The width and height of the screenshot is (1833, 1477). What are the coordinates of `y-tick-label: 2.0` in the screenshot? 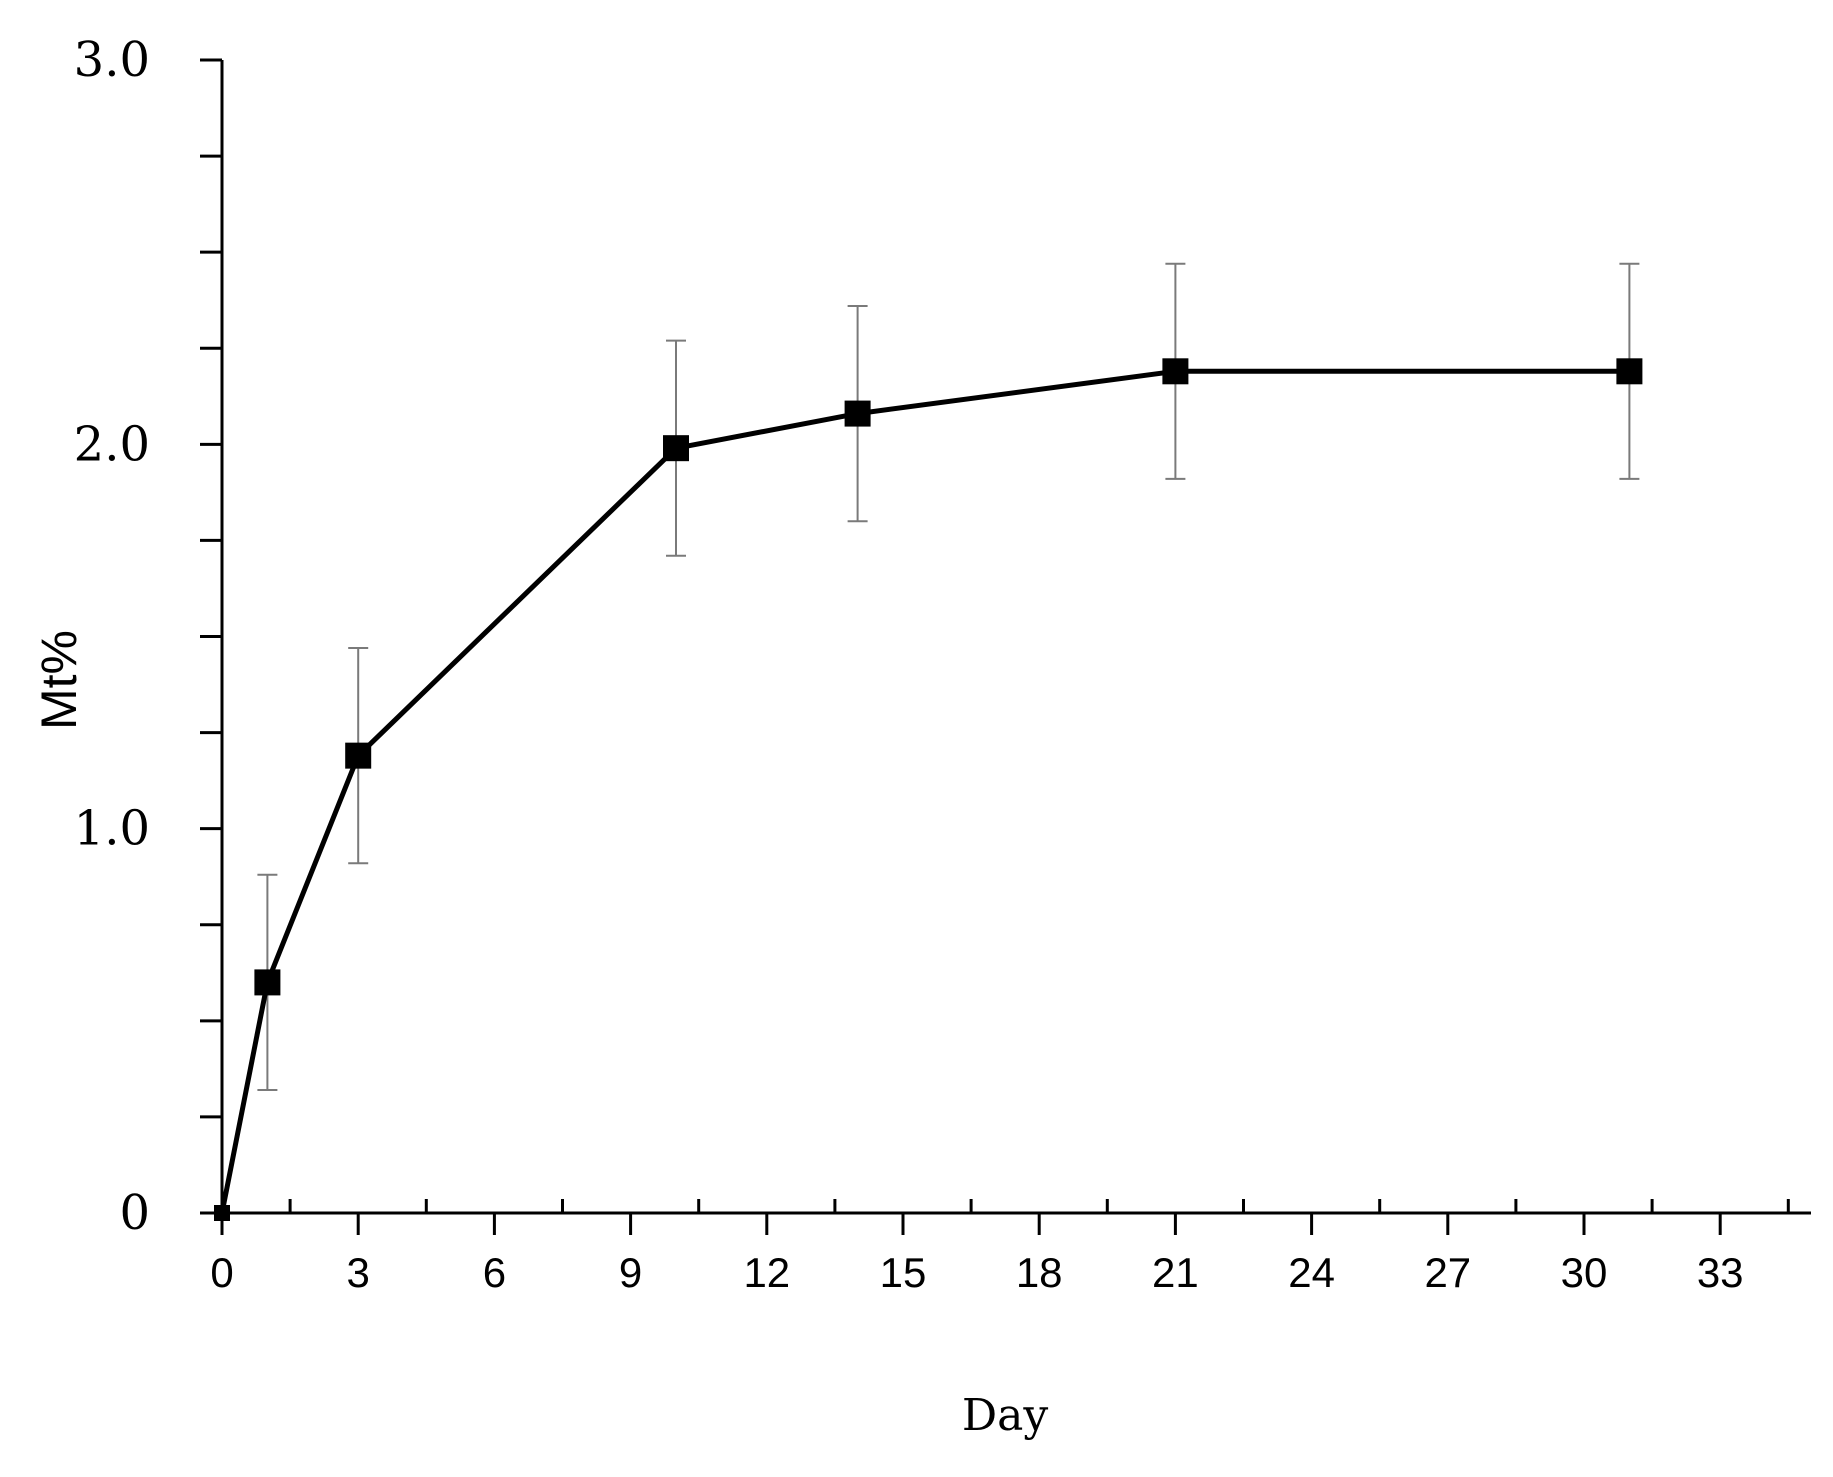 It's located at (112, 444).